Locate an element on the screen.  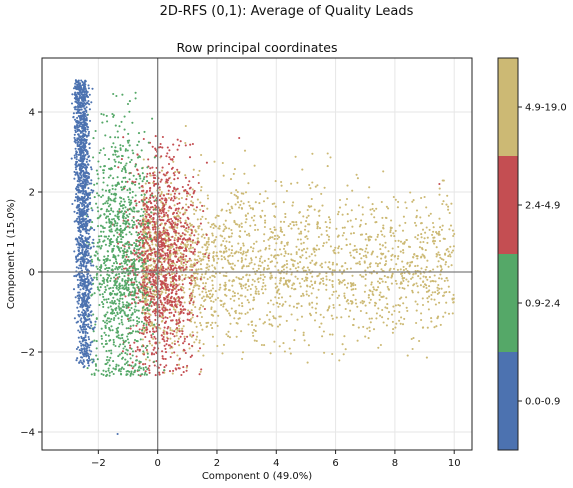
point-0.0-0.9 is located at coordinates (86, 249).